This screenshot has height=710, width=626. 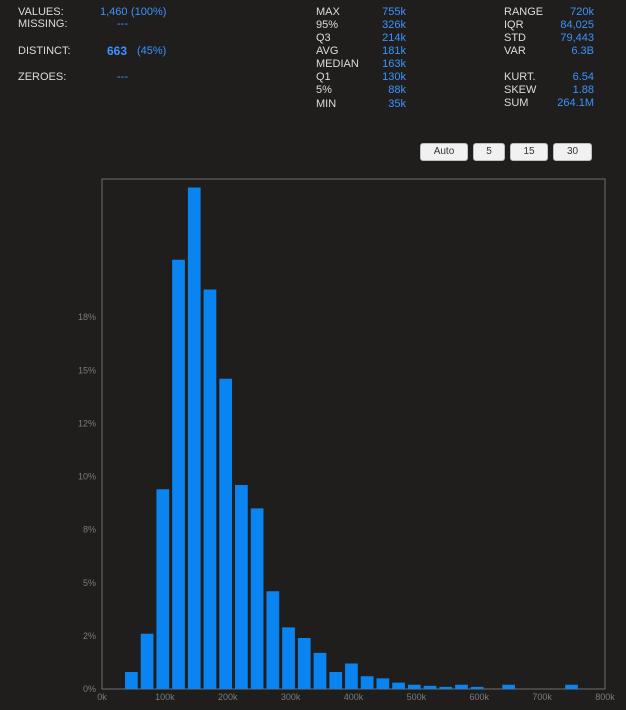 What do you see at coordinates (394, 64) in the screenshot?
I see `stat-value-median: 163k` at bounding box center [394, 64].